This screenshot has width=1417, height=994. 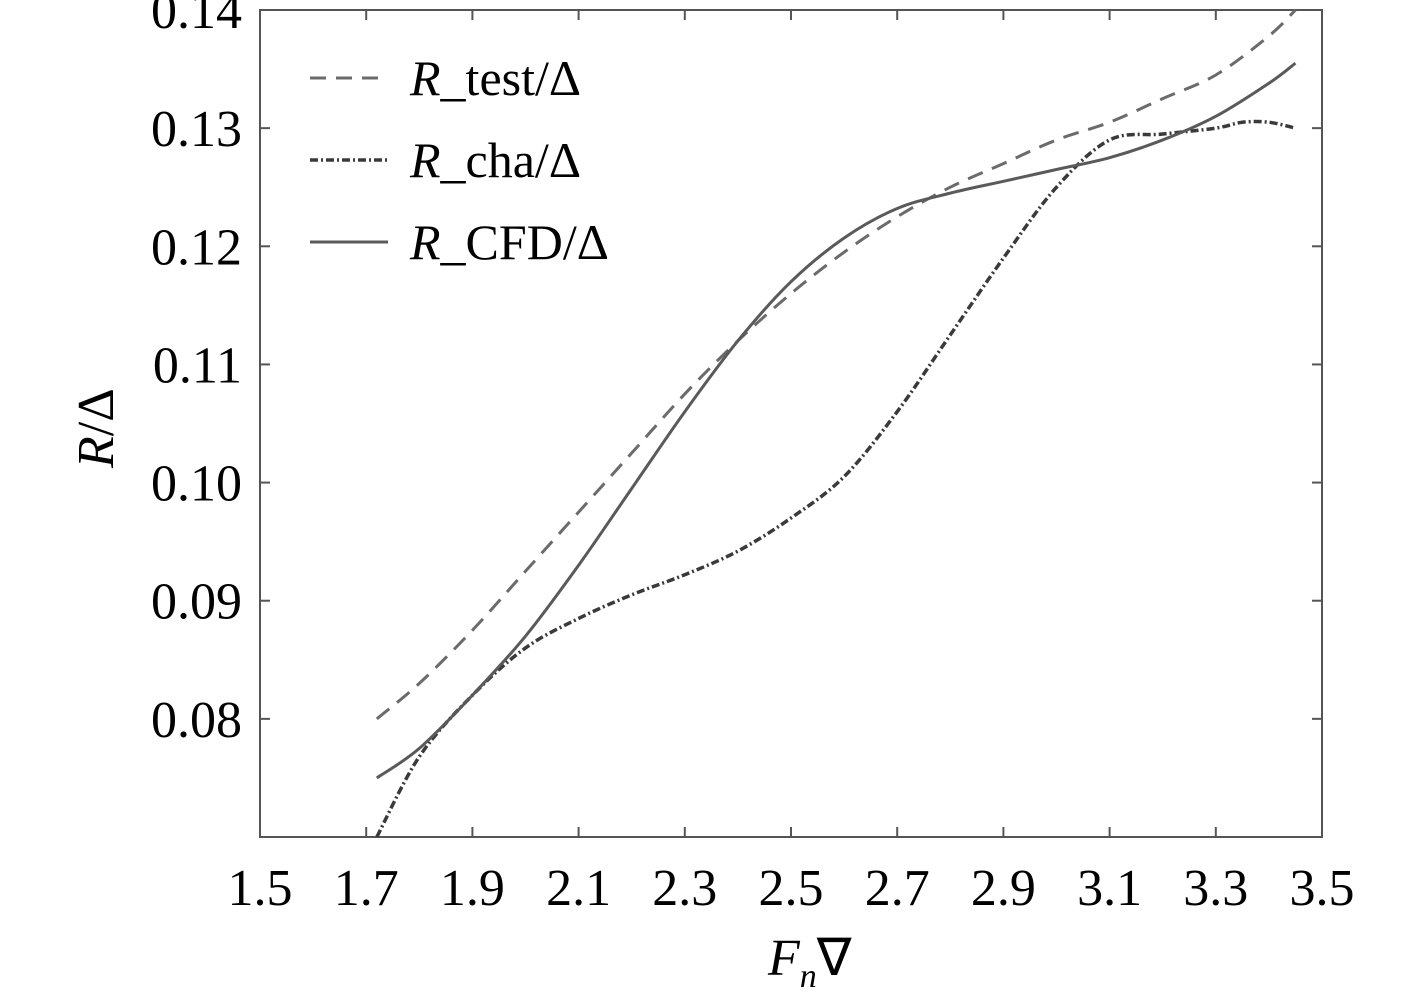 I want to click on x-tick-label: 1.5, so click(x=260, y=888).